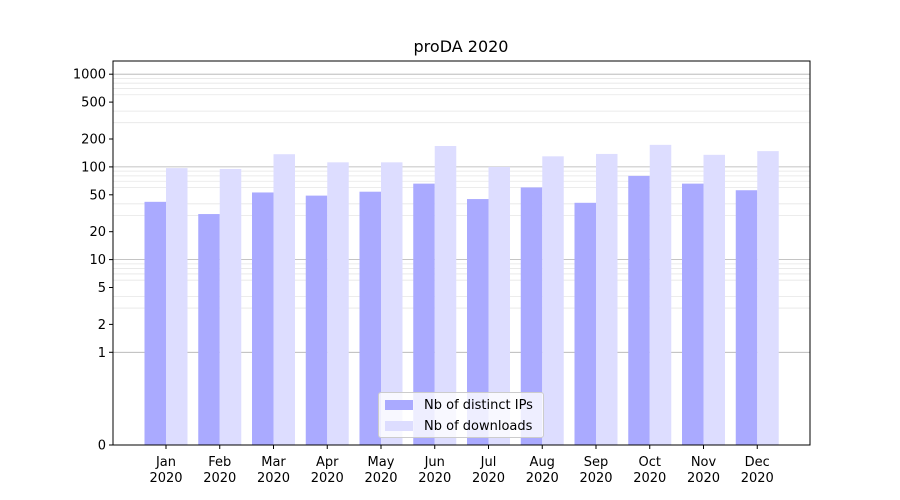 Image resolution: width=900 pixels, height=500 pixels. I want to click on x-tick-label-month: Apr, so click(327, 462).